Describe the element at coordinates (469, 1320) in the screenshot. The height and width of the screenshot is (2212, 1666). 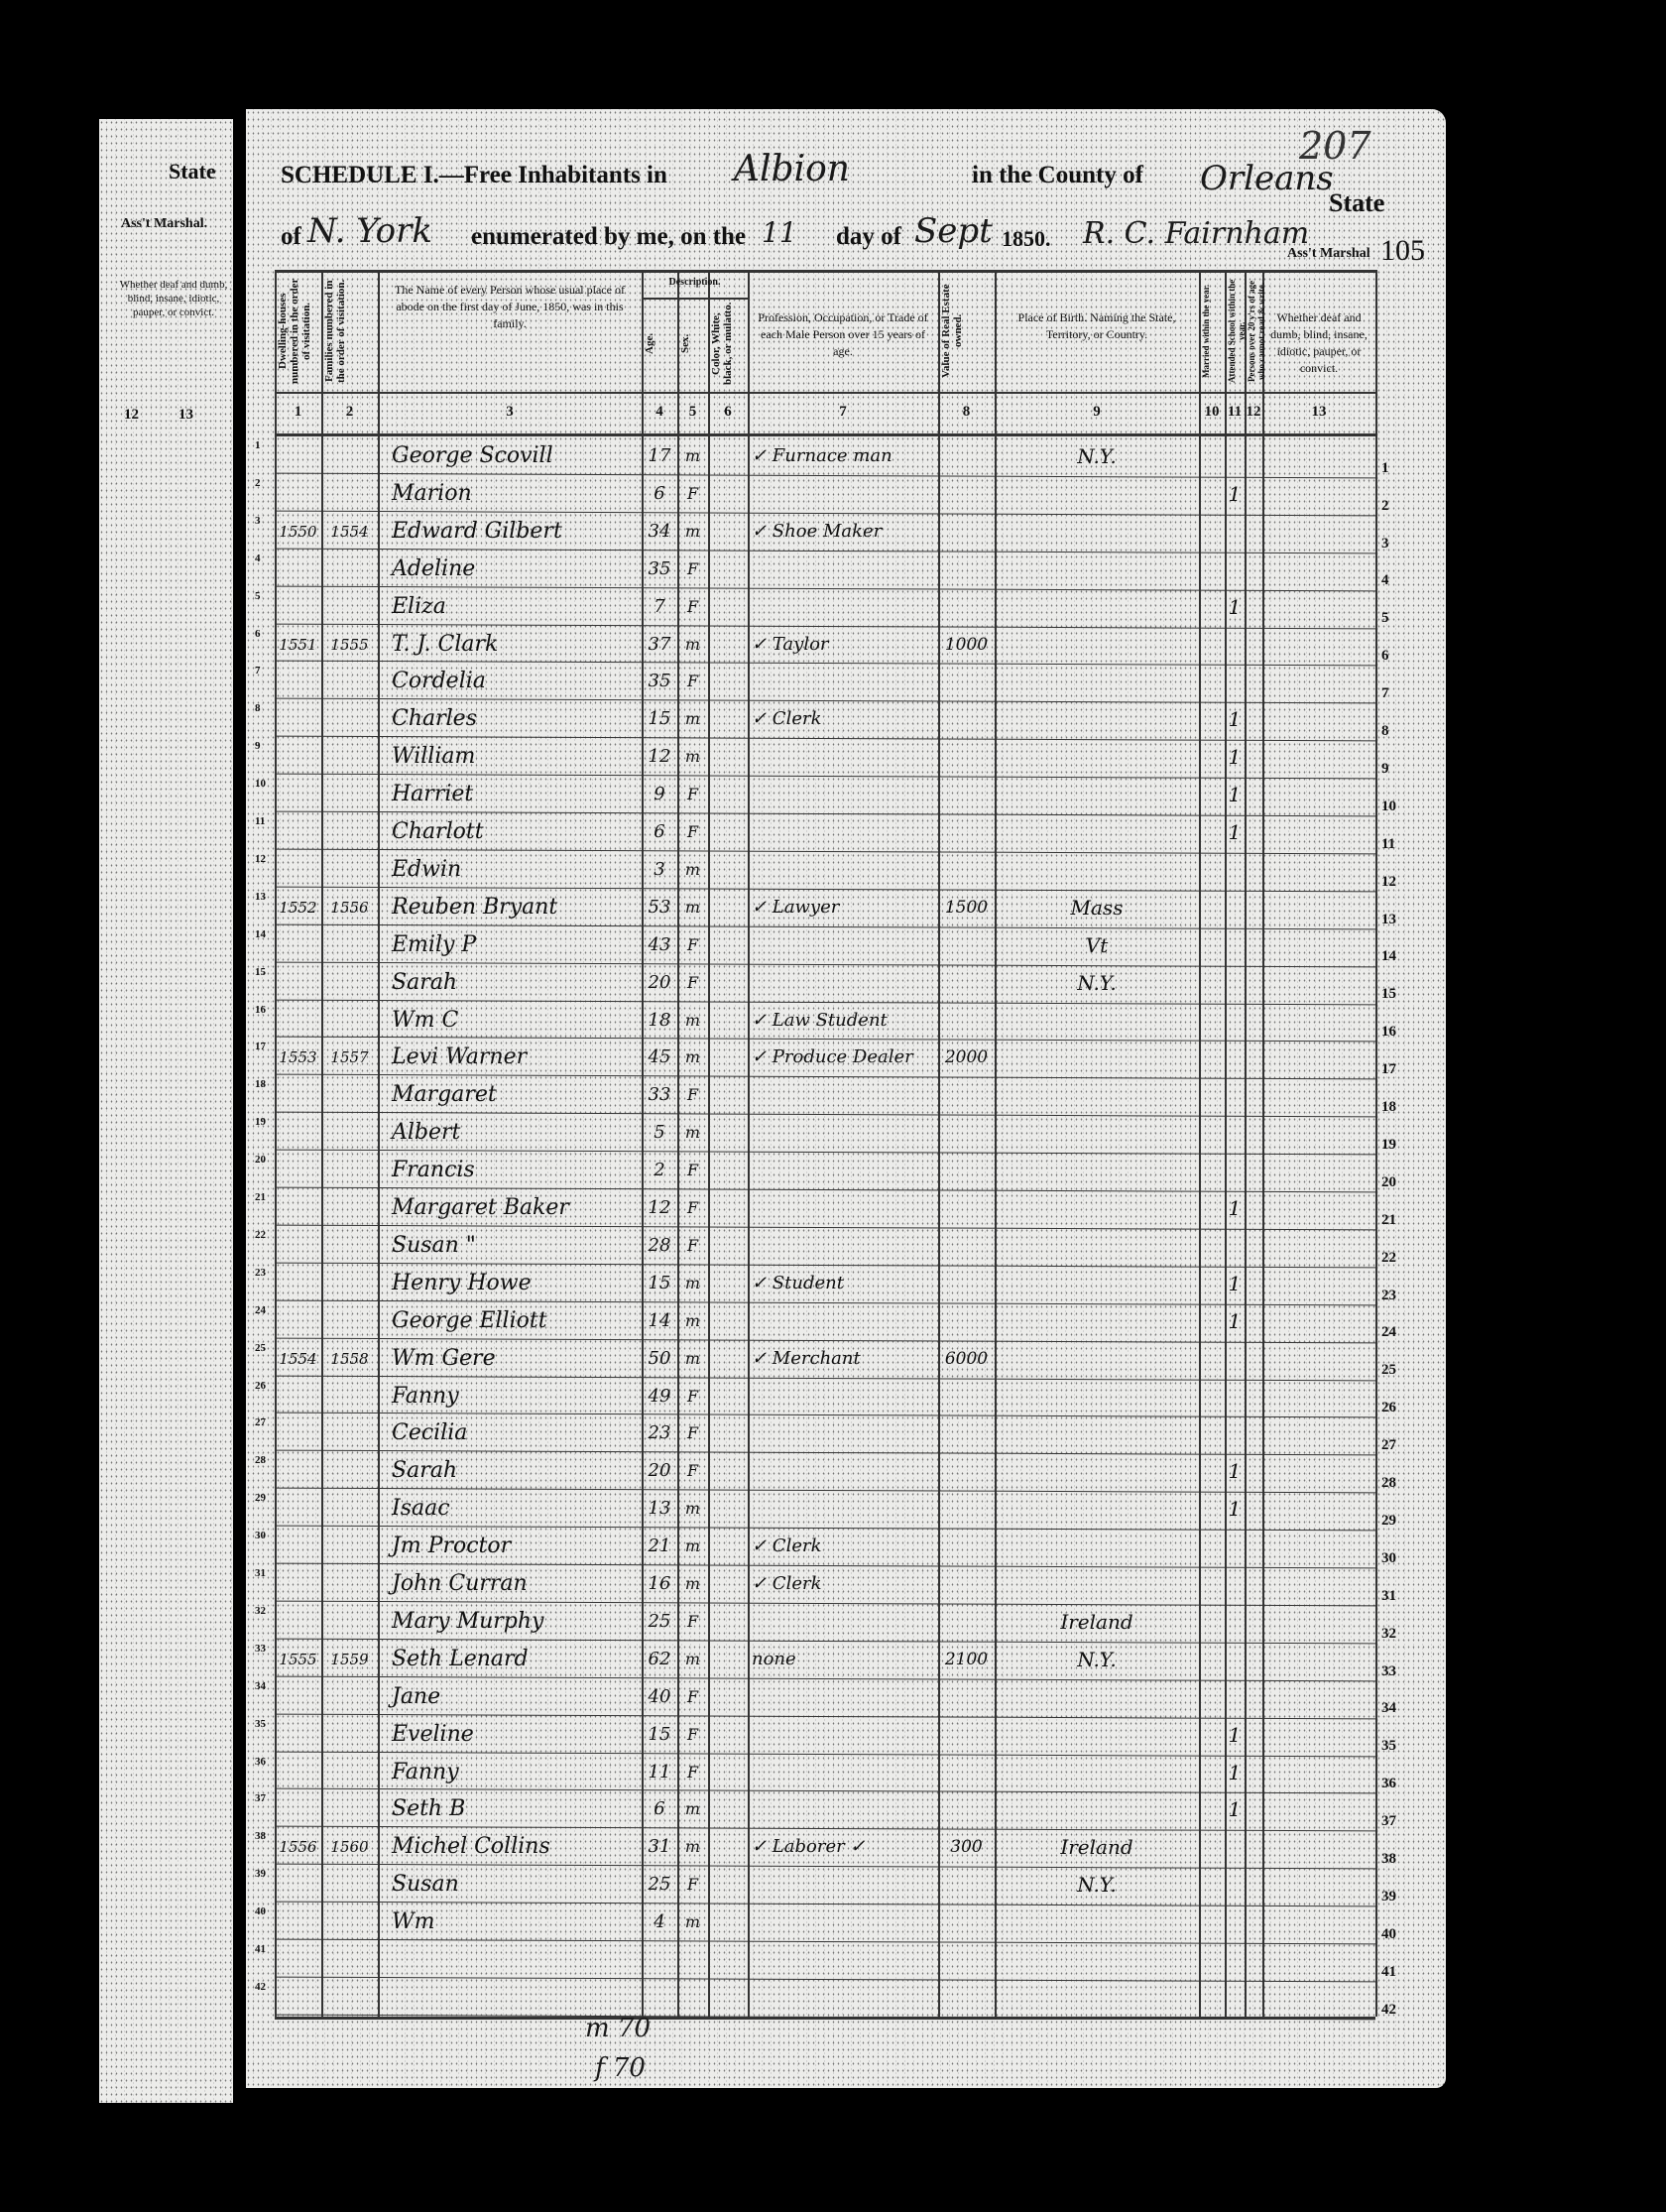
I see `row-24-name: George Elliott` at that location.